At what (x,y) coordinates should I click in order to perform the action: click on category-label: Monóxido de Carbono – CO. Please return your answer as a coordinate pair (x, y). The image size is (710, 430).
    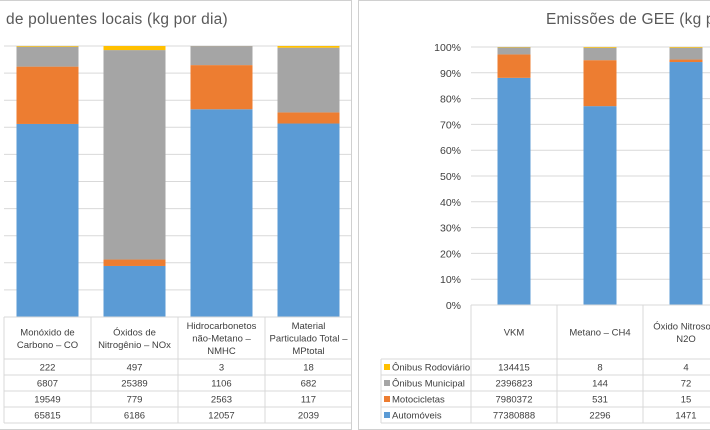
    Looking at the image, I should click on (47, 339).